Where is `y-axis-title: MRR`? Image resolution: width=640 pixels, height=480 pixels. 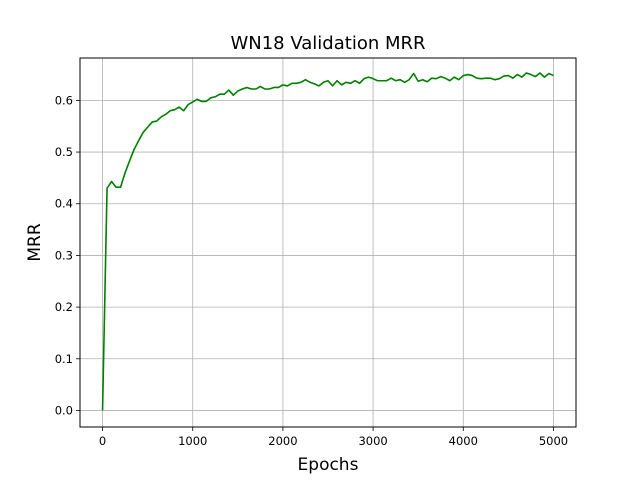 y-axis-title: MRR is located at coordinates (35, 242).